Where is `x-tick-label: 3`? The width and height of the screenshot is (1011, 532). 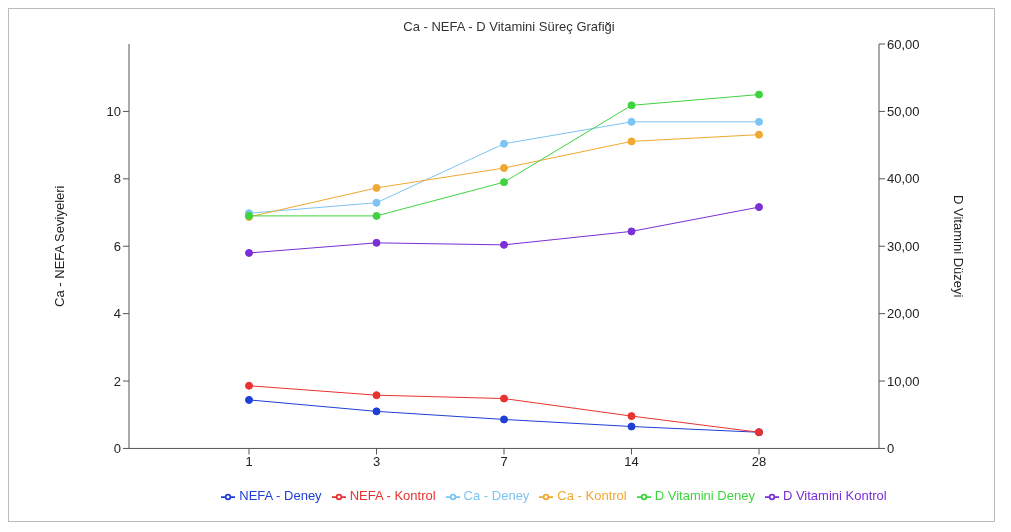 x-tick-label: 3 is located at coordinates (376, 461).